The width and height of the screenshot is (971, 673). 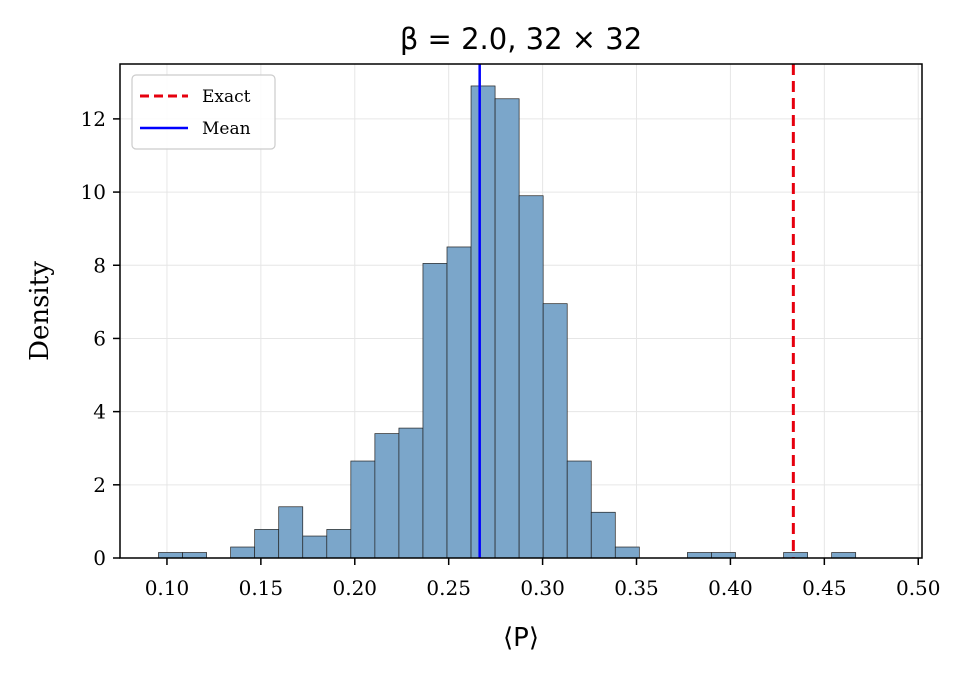 What do you see at coordinates (730, 588) in the screenshot?
I see `x-tick-label: 0.40` at bounding box center [730, 588].